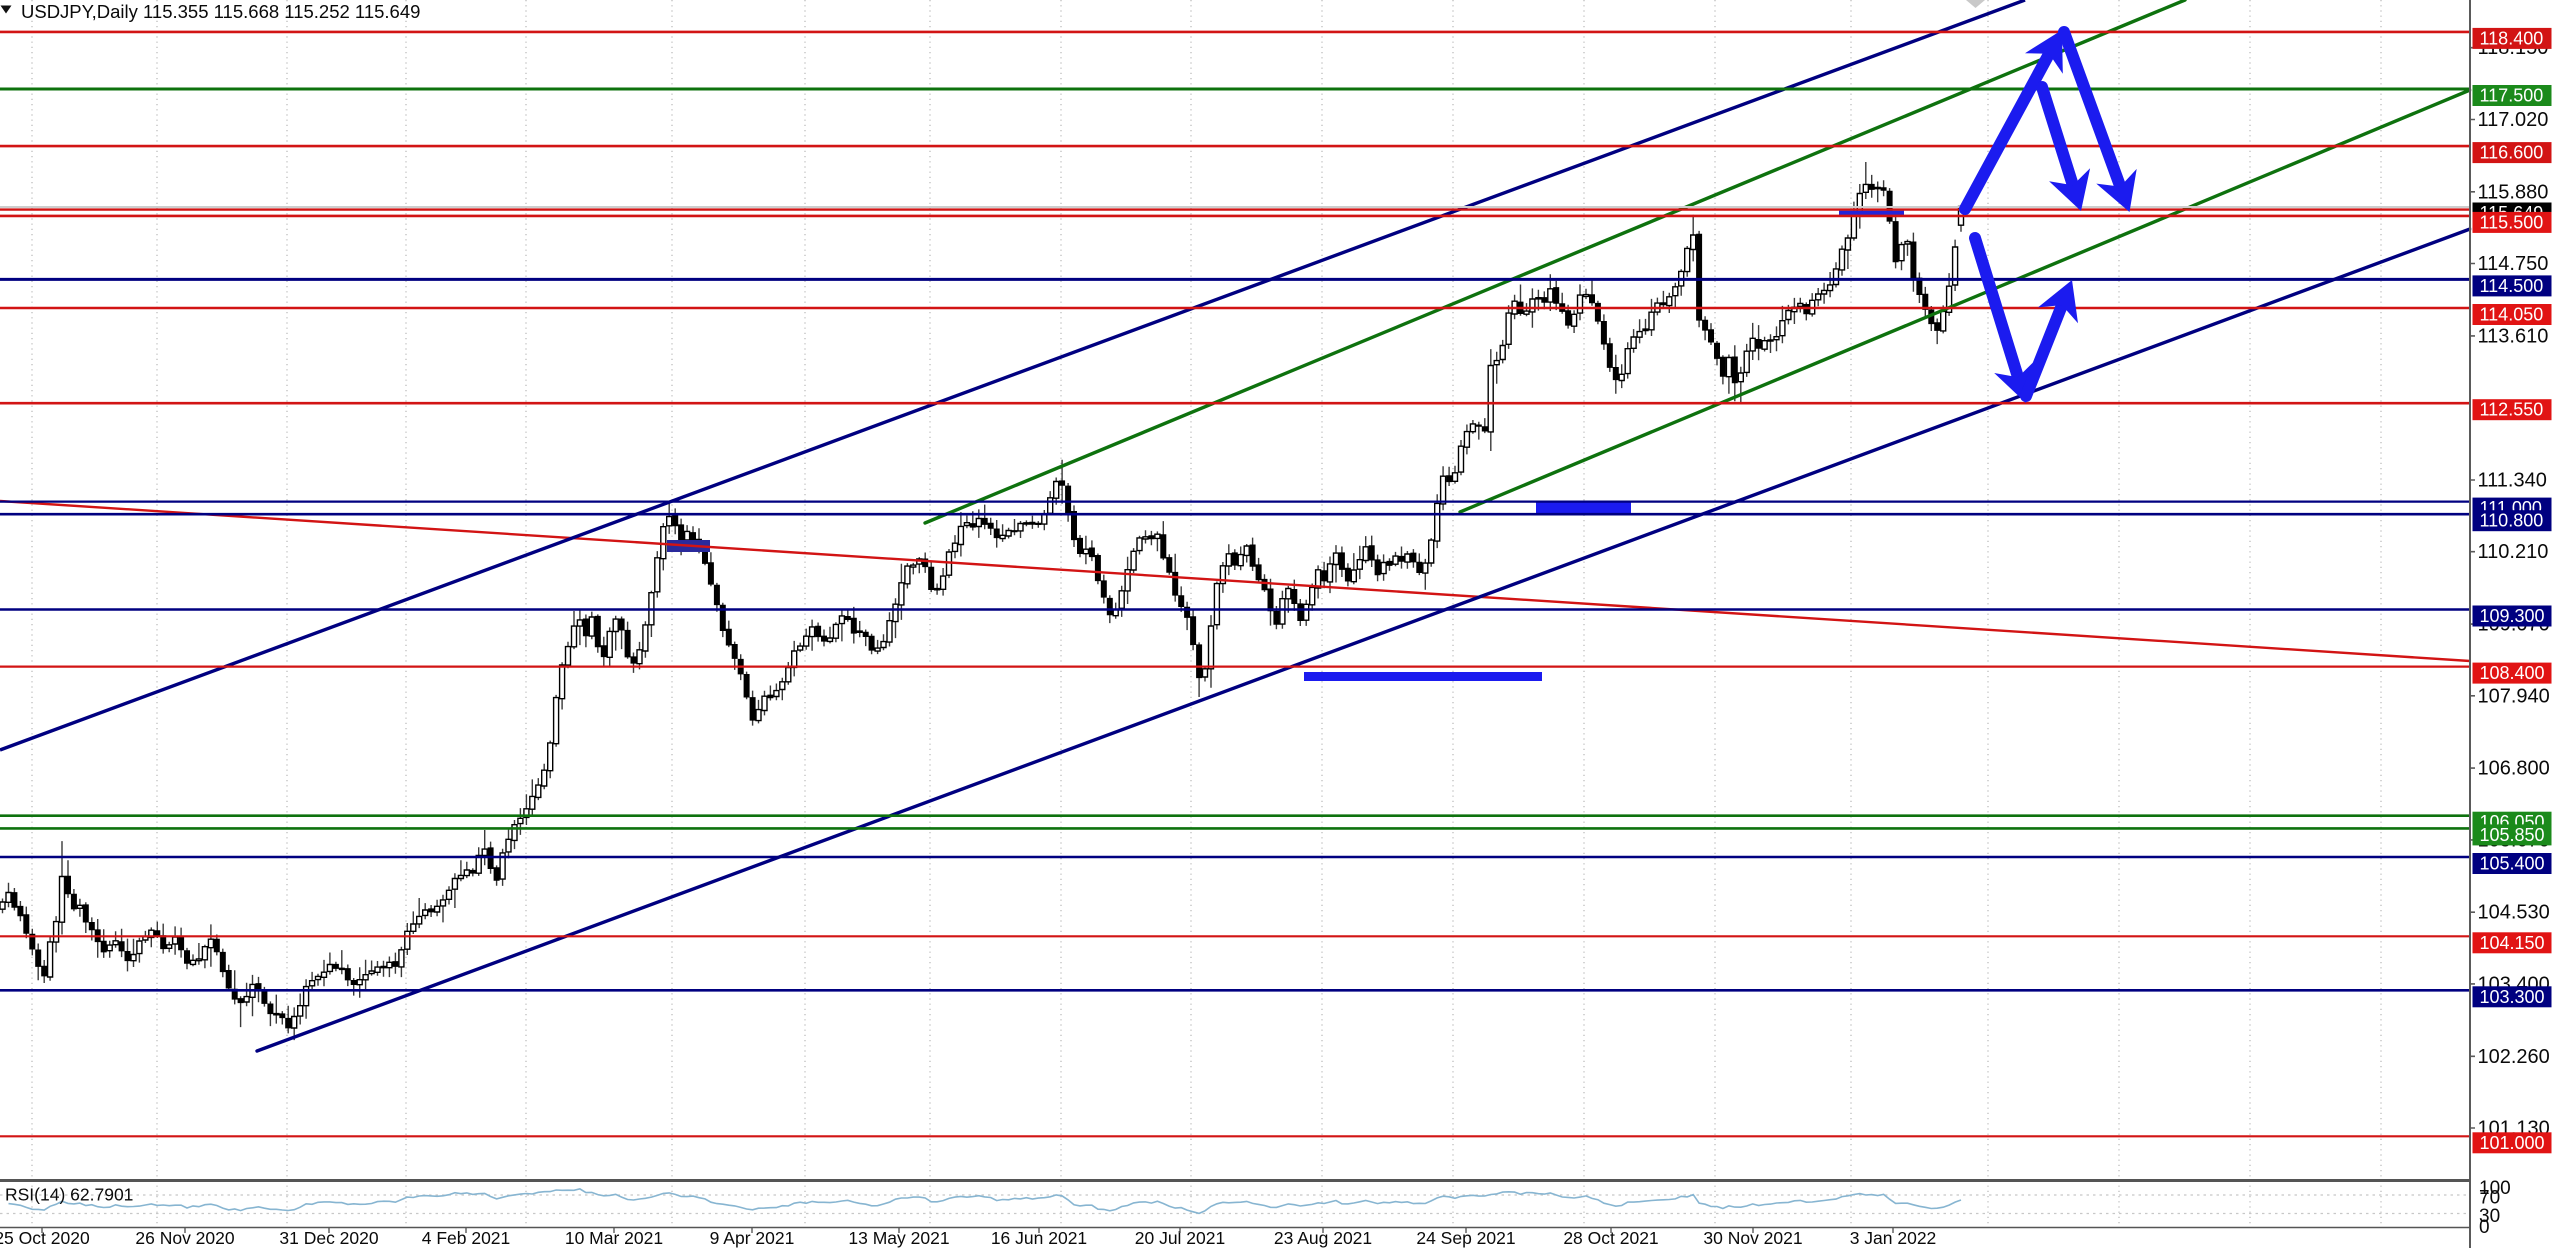 This screenshot has width=2560, height=1248. I want to click on svg-text: 0, so click(2484, 1227).